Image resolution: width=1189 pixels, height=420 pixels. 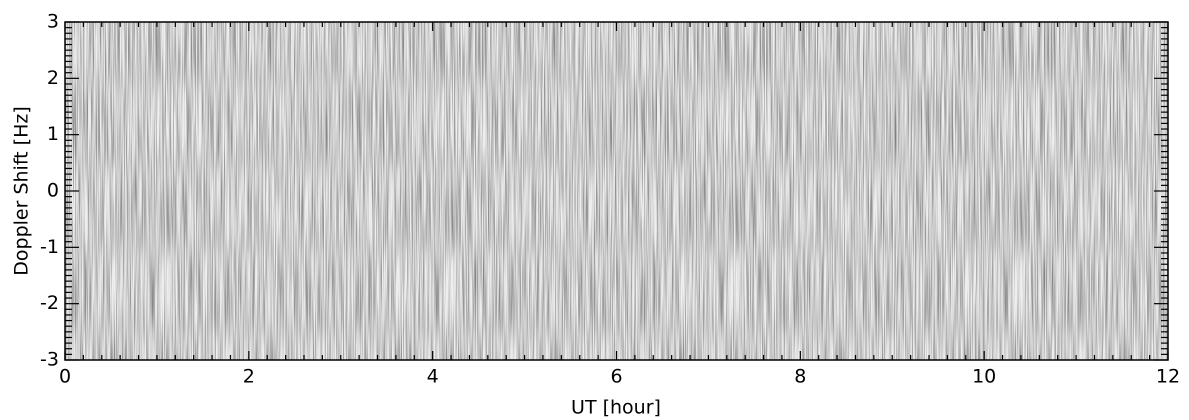 What do you see at coordinates (616, 408) in the screenshot?
I see `x-axis-label: UT [hour]` at bounding box center [616, 408].